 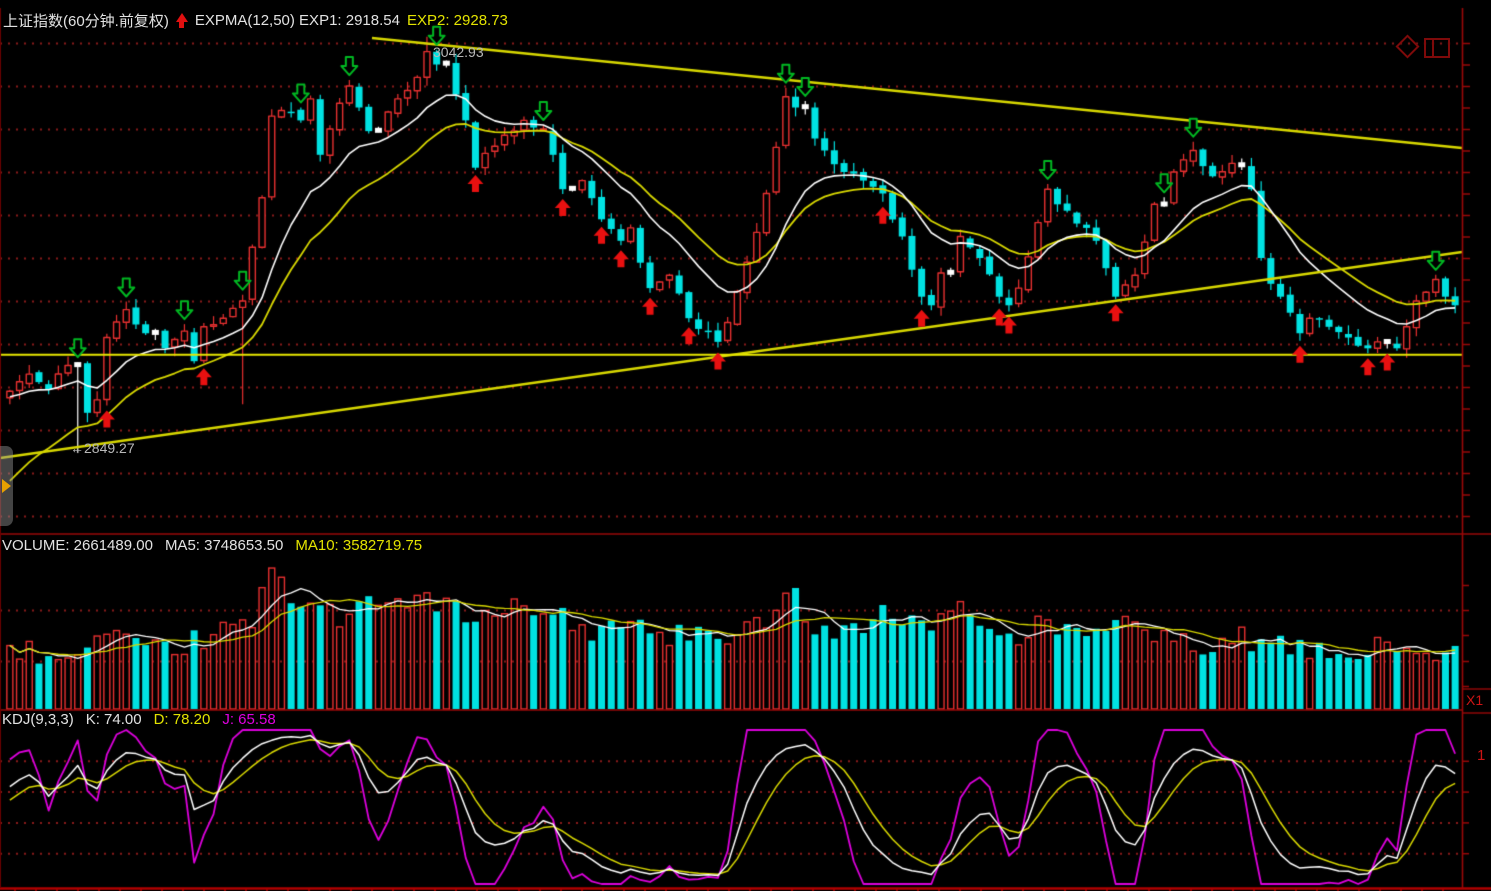 What do you see at coordinates (181, 20) in the screenshot?
I see `up-arrow-icon` at bounding box center [181, 20].